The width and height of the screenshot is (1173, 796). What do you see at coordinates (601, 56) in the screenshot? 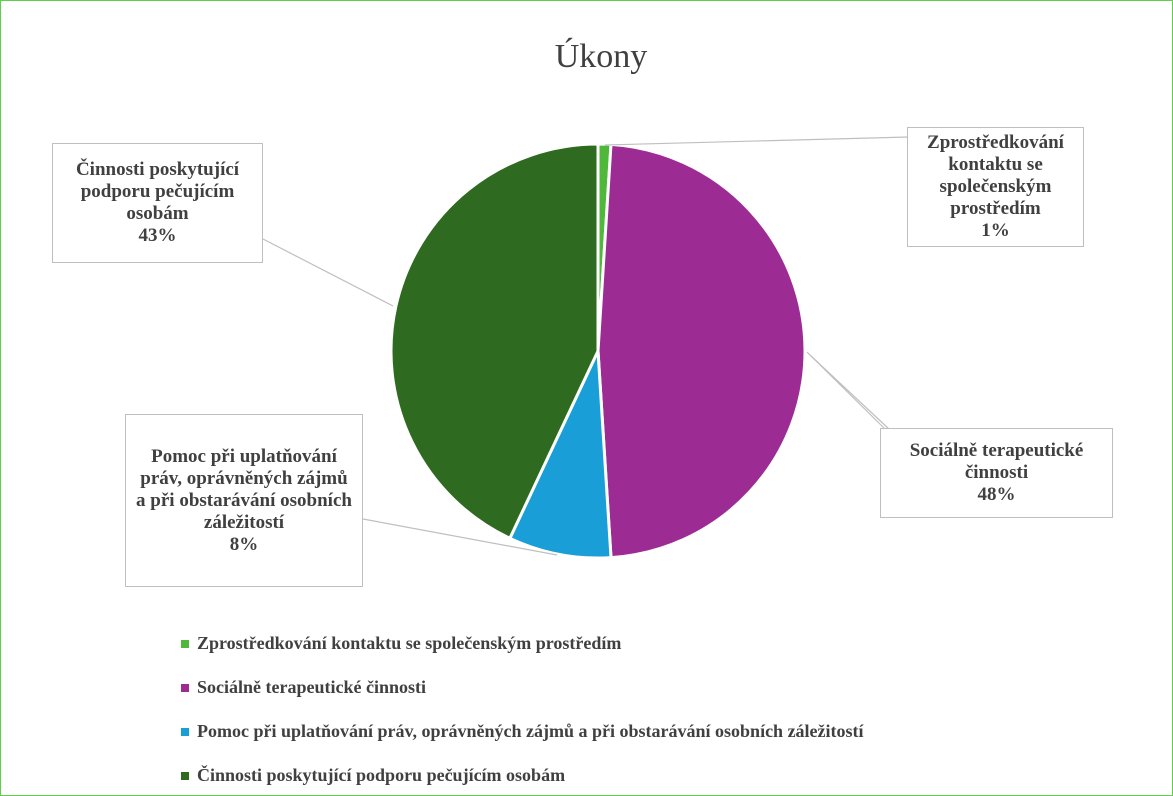
I see `chart-title: Úkony` at bounding box center [601, 56].